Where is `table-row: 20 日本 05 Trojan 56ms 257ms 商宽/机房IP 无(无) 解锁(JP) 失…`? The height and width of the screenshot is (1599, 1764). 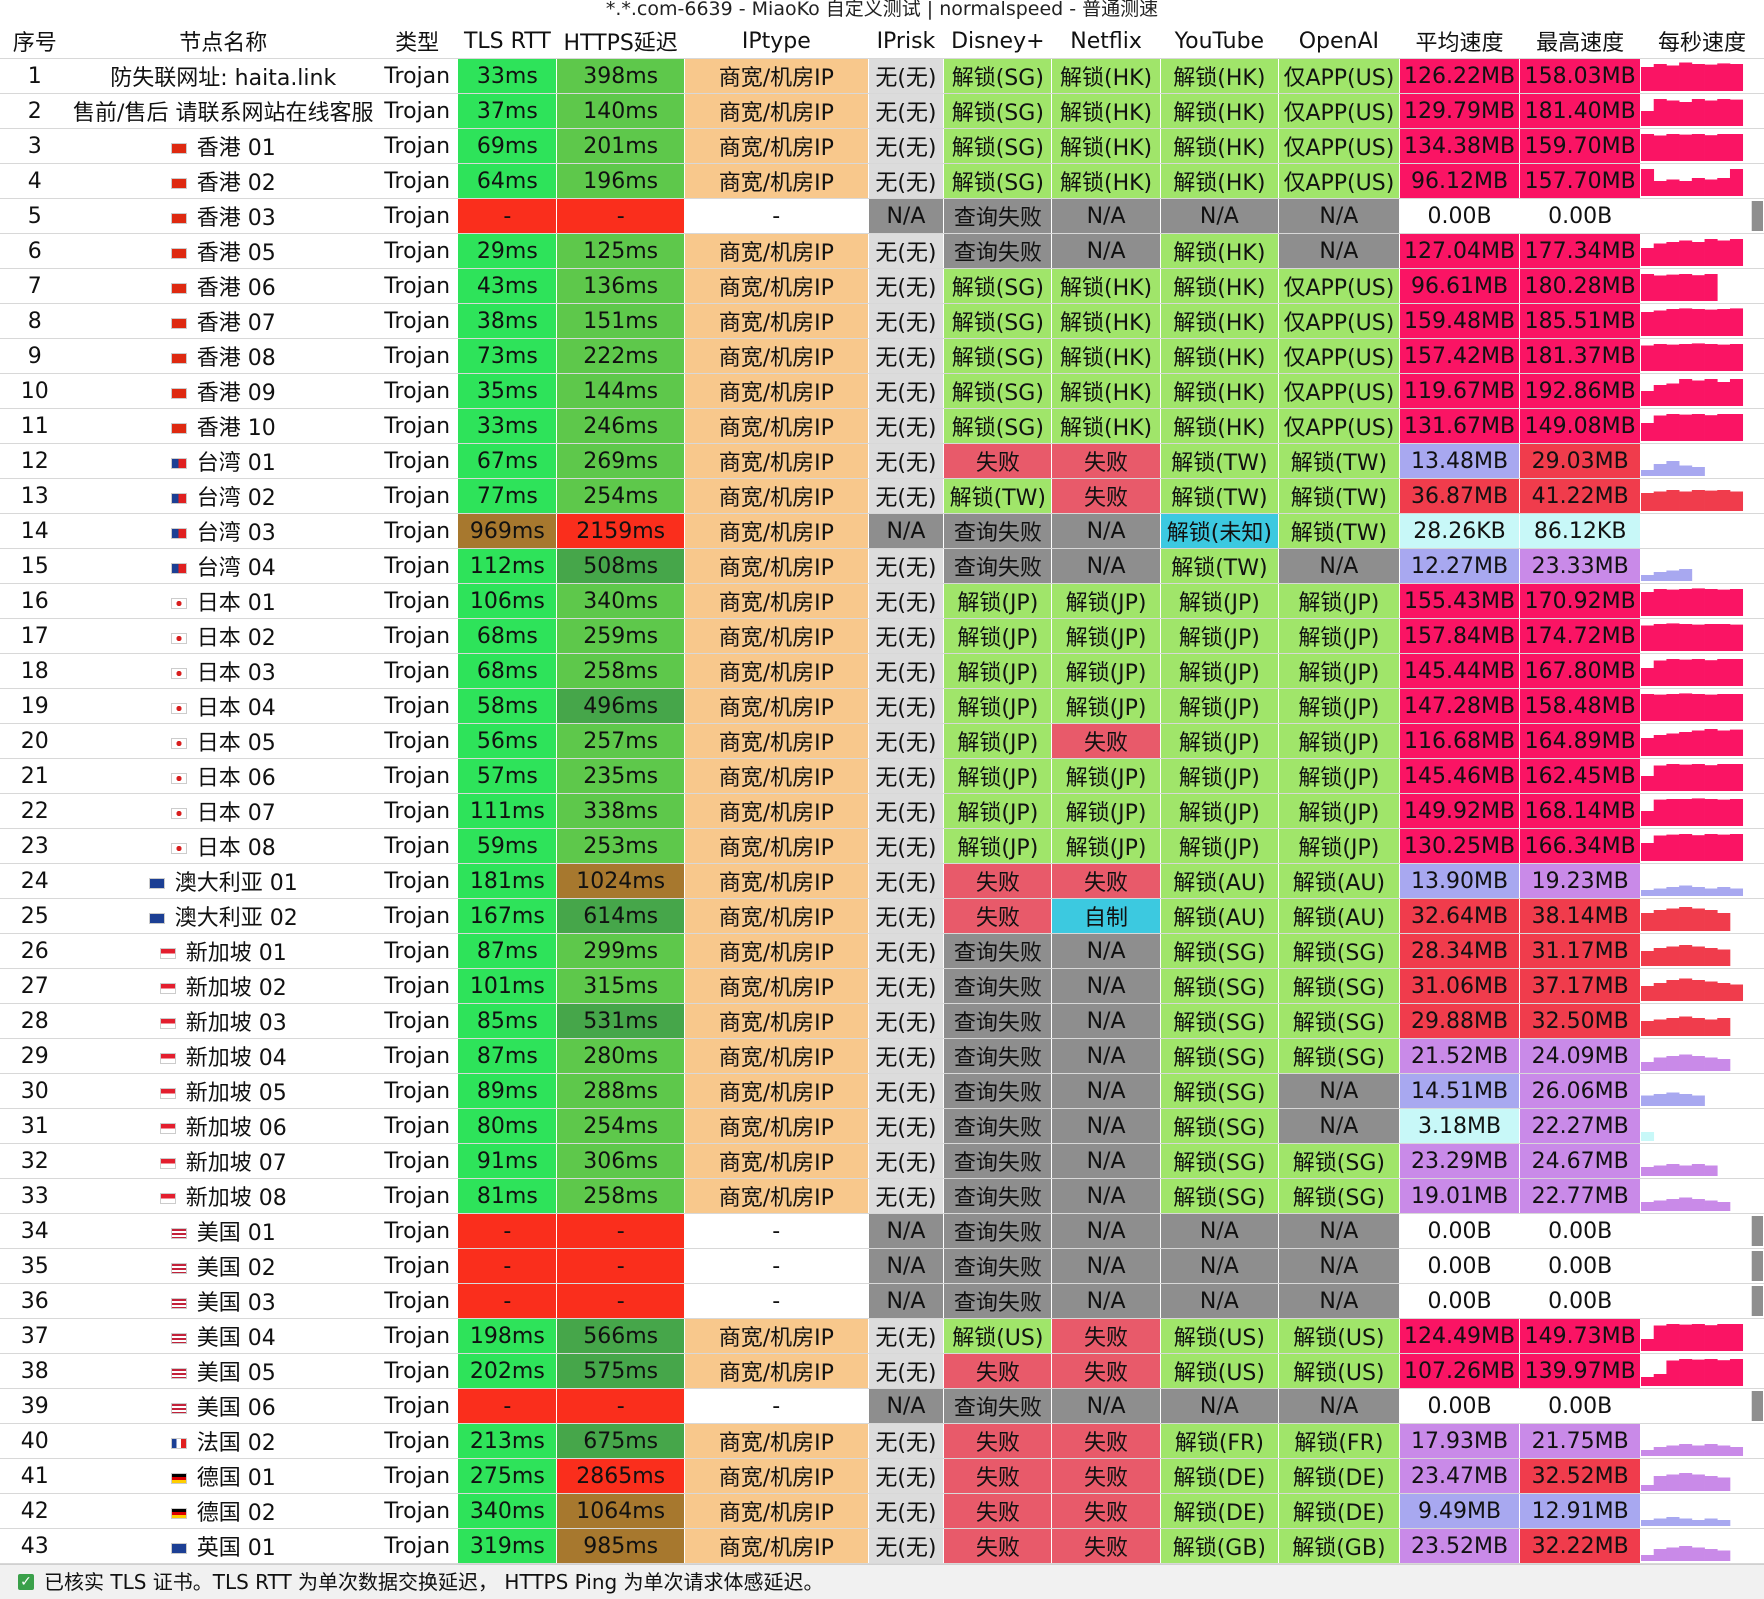
table-row: 20 日本 05 Trojan 56ms 257ms 商宽/机房IP 无(无) 解锁(JP) 失… is located at coordinates (882, 741).